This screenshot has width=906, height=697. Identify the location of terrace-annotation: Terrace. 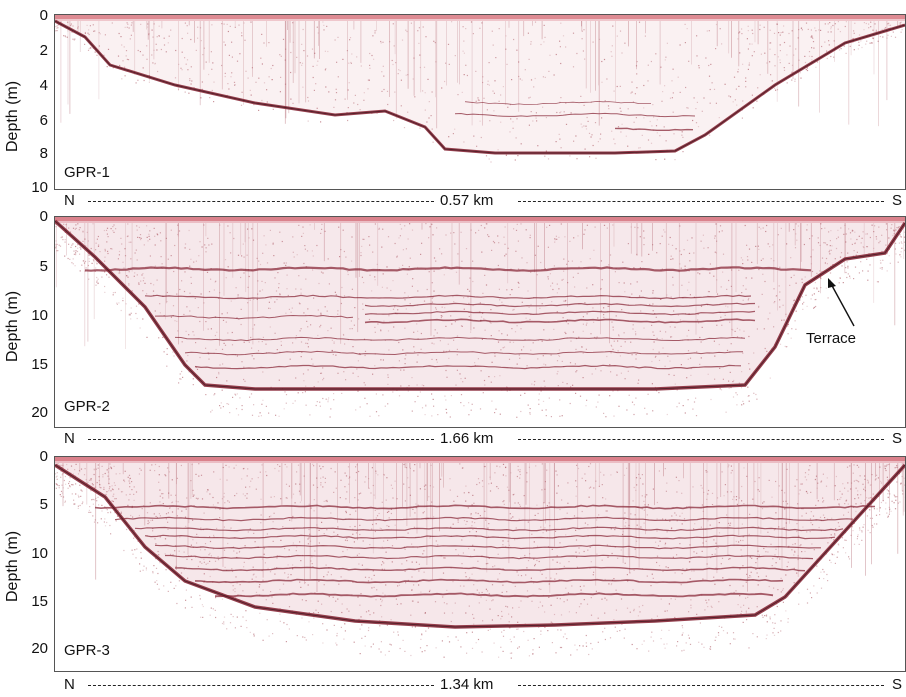
(831, 338).